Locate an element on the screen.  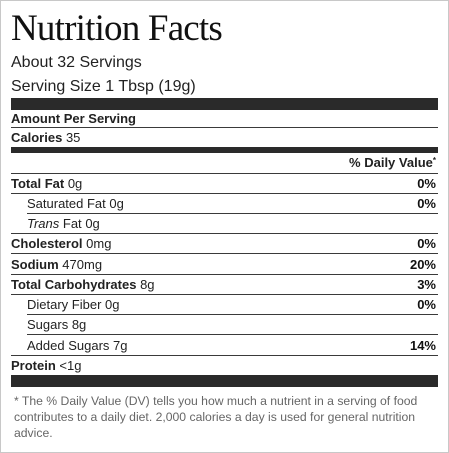
total-fat-label: Total Fat is located at coordinates (38, 183).